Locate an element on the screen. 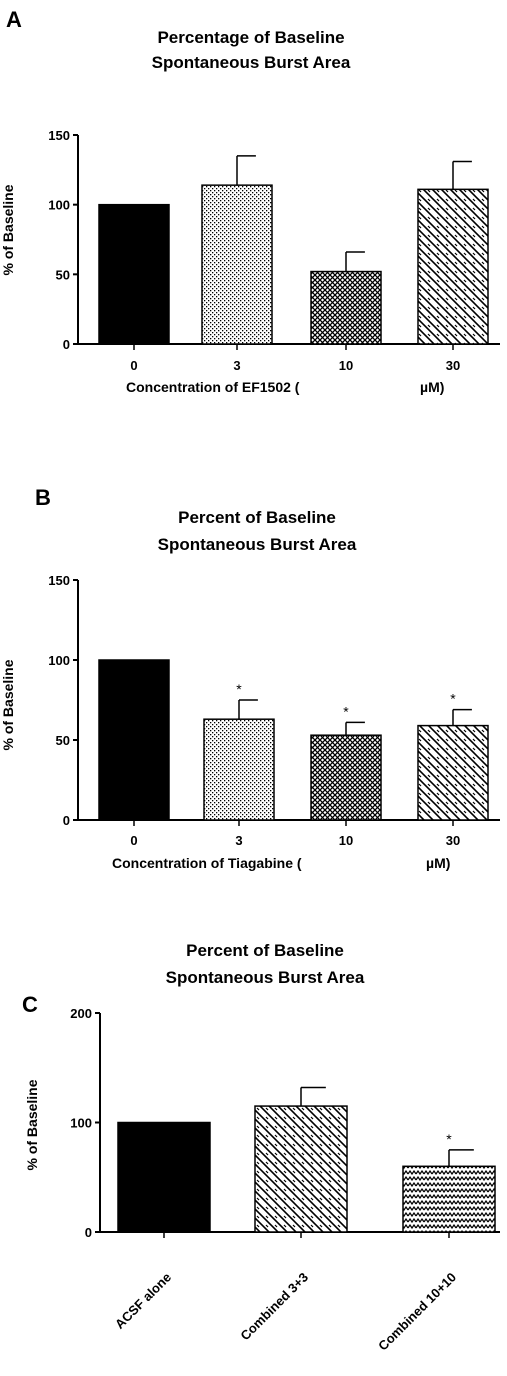 This screenshot has height=1376, width=507. x-axis-label: Concentration of EF1502 ( is located at coordinates (213, 387).